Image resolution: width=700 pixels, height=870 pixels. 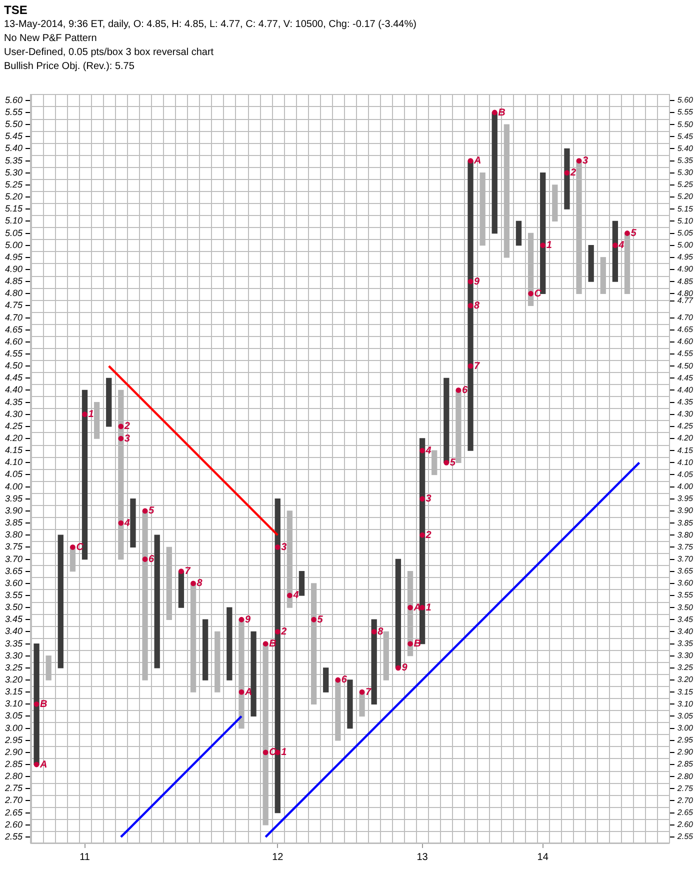 I want to click on y2-tick-label: 4.55, so click(x=685, y=353).